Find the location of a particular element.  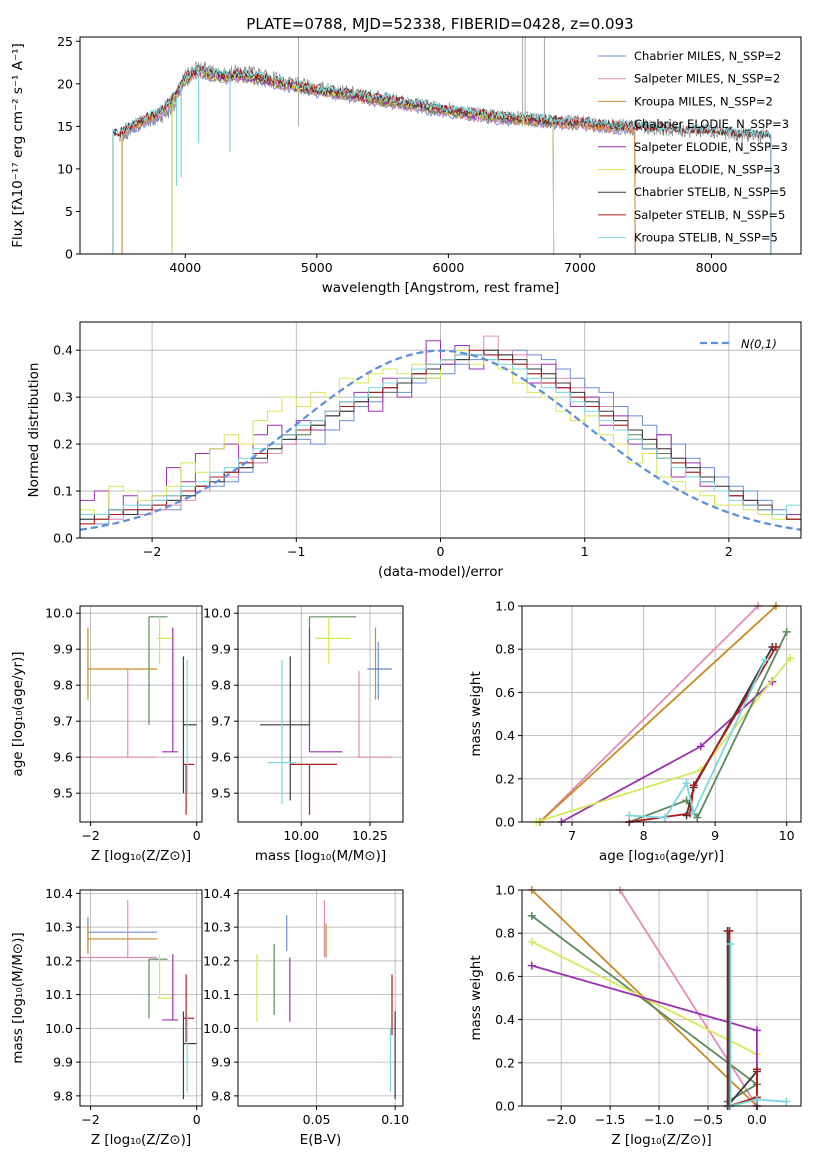

y-tick-label: 5 is located at coordinates (69, 211).